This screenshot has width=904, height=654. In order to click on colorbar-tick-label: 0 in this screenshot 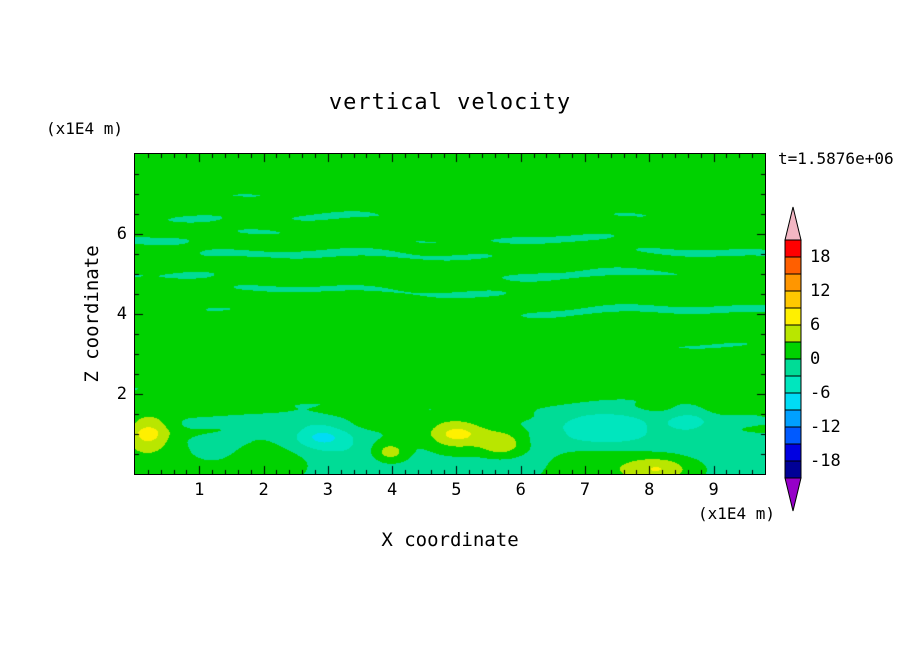, I will do `click(815, 359)`.